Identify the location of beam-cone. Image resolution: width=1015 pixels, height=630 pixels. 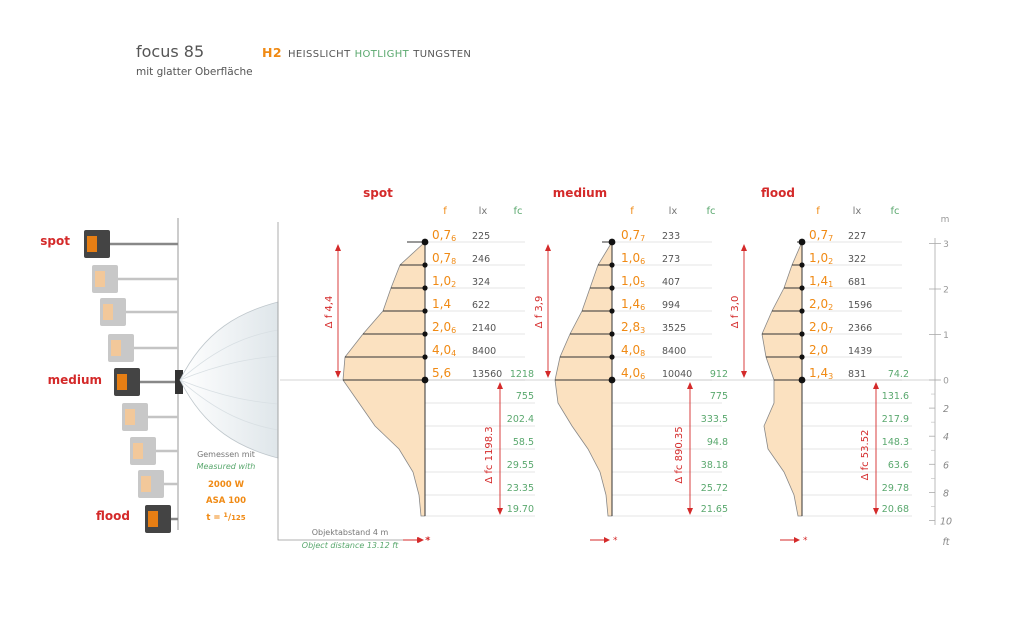
(229, 380).